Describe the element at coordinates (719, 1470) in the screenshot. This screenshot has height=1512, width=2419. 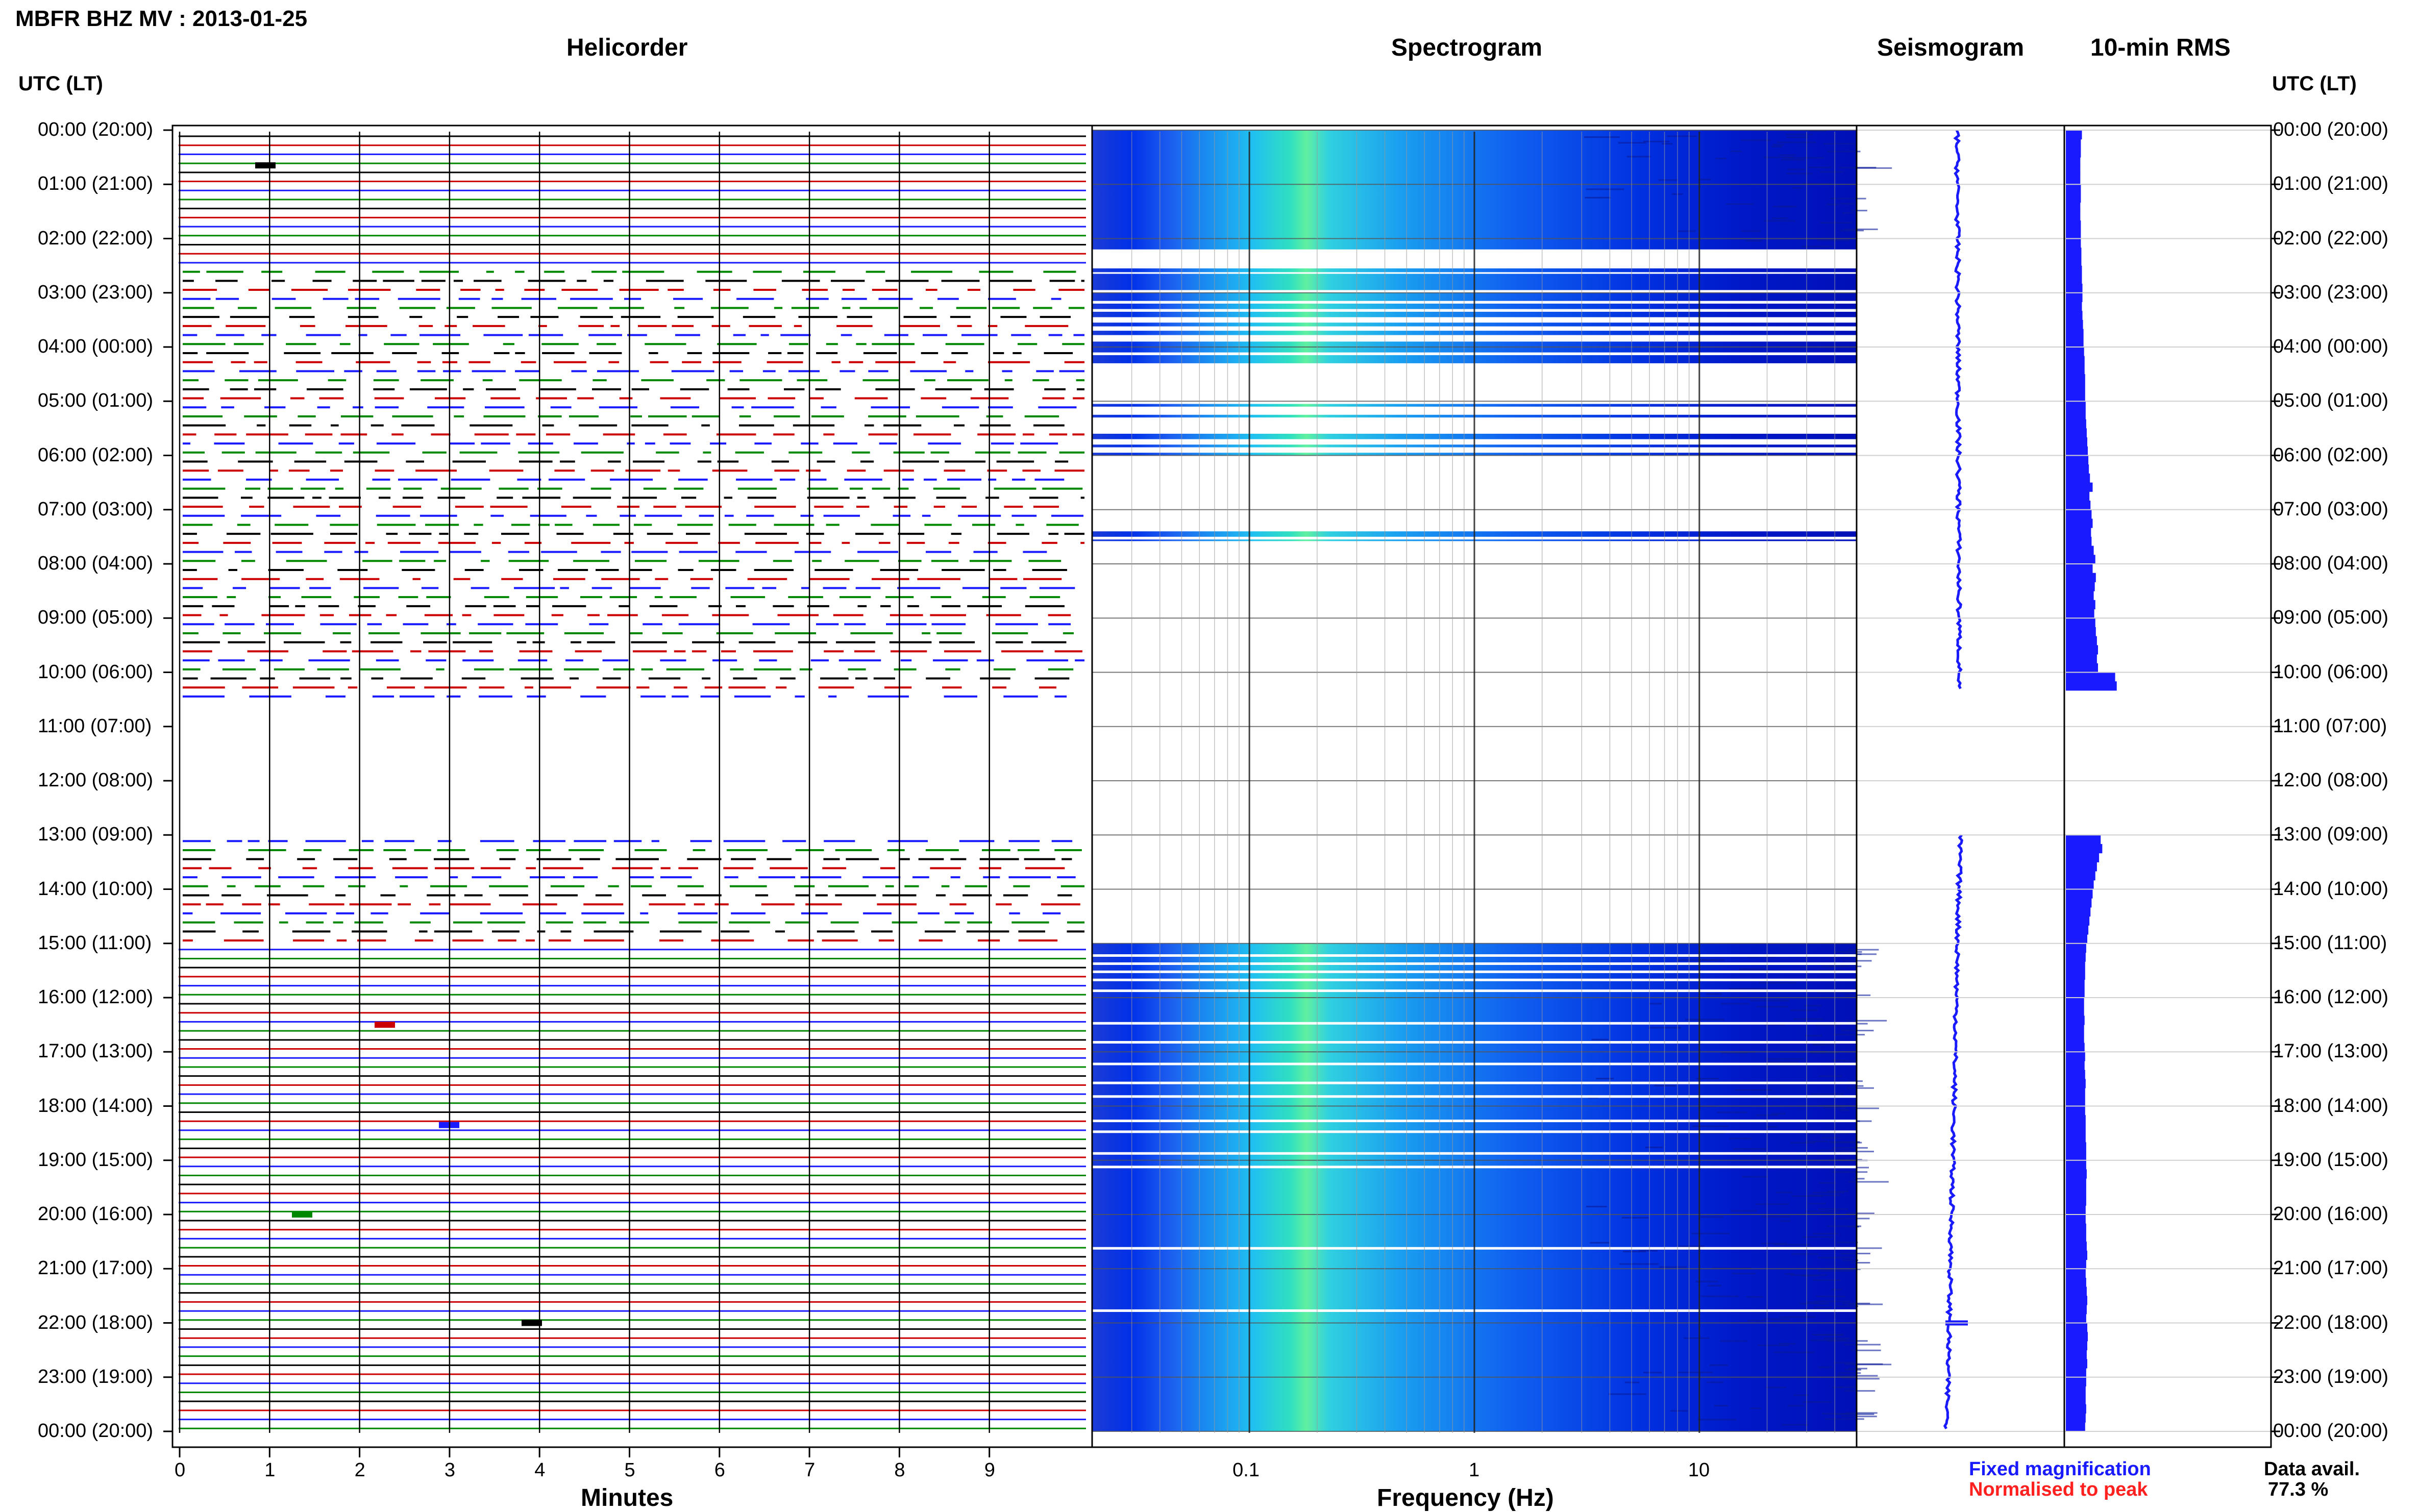
I see `minute-tick-label: 6` at that location.